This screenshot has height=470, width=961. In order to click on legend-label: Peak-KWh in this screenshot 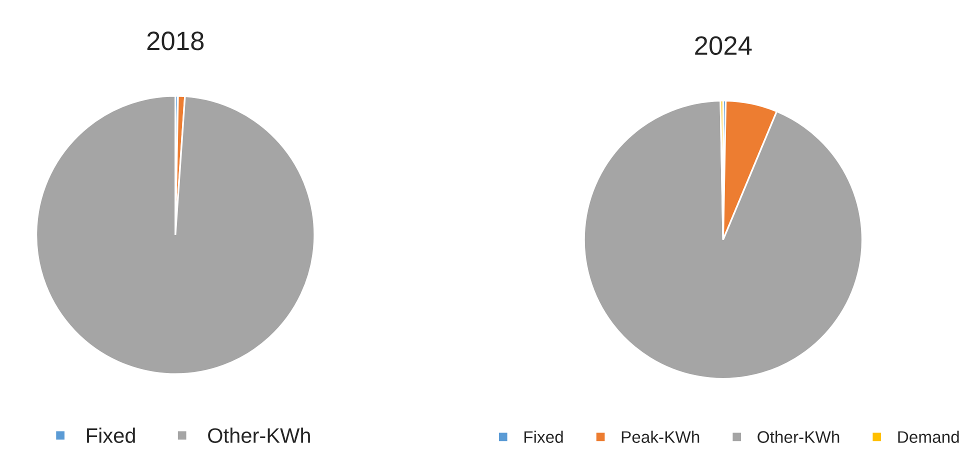, I will do `click(661, 436)`.